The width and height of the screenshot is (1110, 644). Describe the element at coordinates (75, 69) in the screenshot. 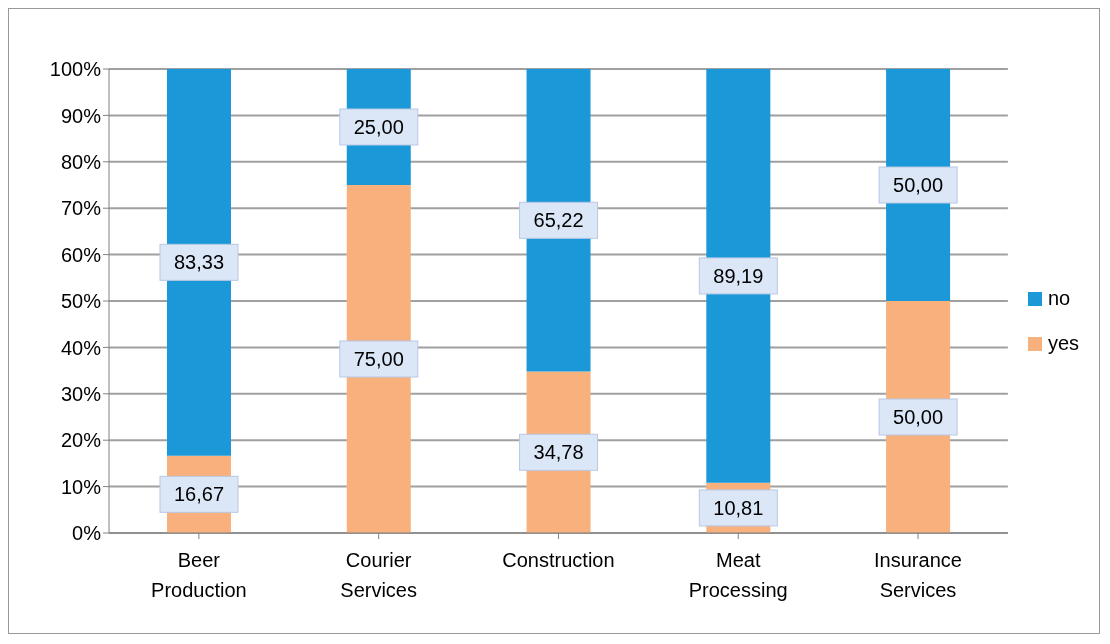

I see `y-tick-label: 100%` at that location.